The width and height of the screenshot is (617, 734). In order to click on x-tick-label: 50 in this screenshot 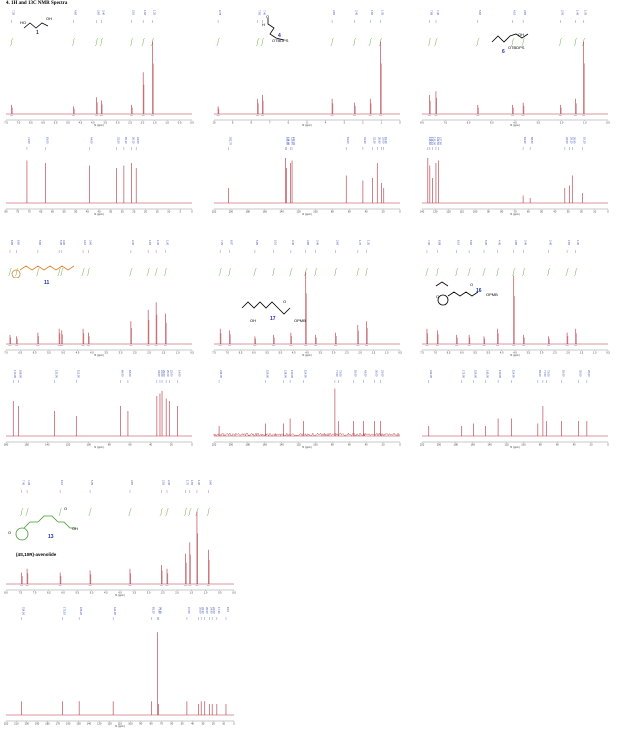, I will do `click(182, 724)`.